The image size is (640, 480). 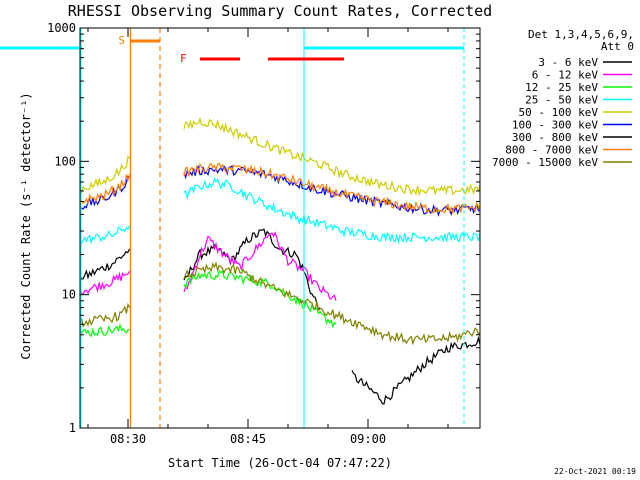 What do you see at coordinates (121, 40) in the screenshot?
I see `saa-label: S` at bounding box center [121, 40].